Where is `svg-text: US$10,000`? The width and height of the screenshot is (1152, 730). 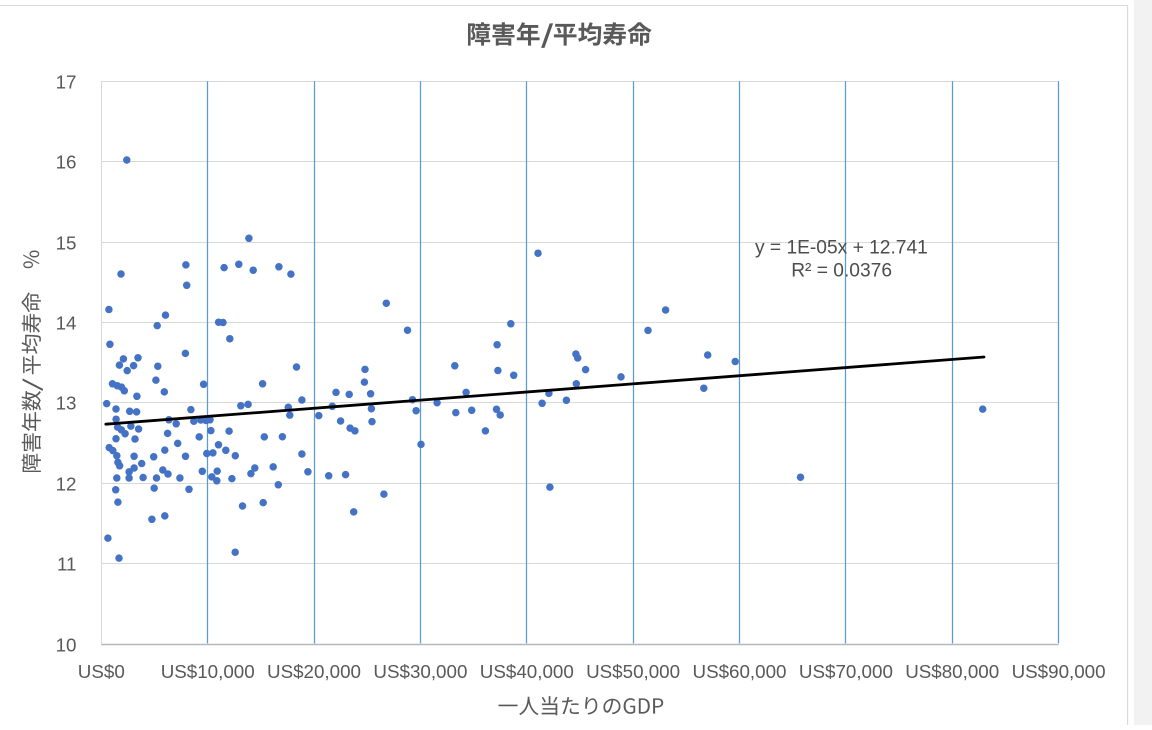 svg-text: US$10,000 is located at coordinates (208, 671).